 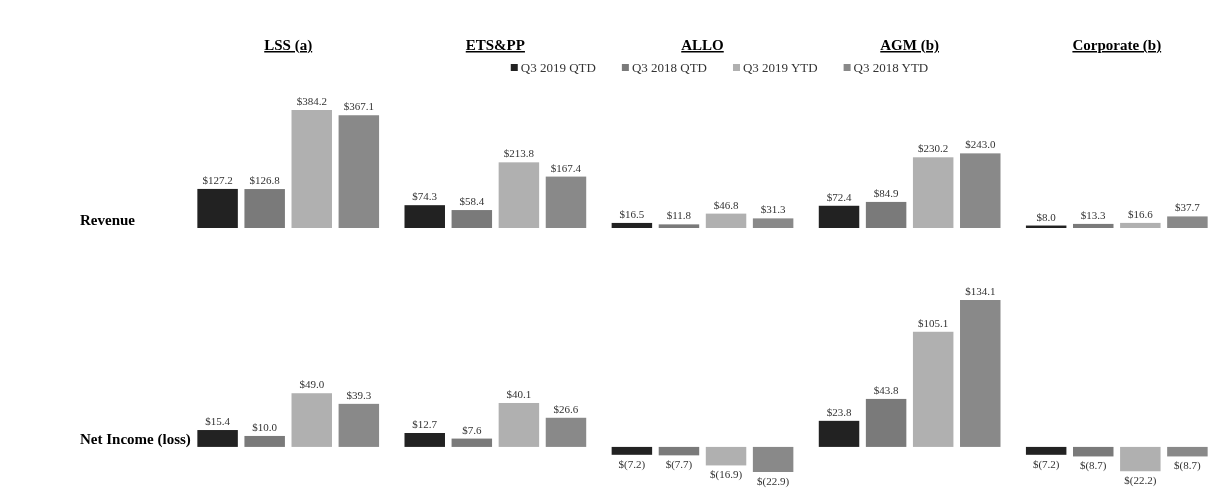 What do you see at coordinates (265, 426) in the screenshot?
I see `data-label: $10.0` at bounding box center [265, 426].